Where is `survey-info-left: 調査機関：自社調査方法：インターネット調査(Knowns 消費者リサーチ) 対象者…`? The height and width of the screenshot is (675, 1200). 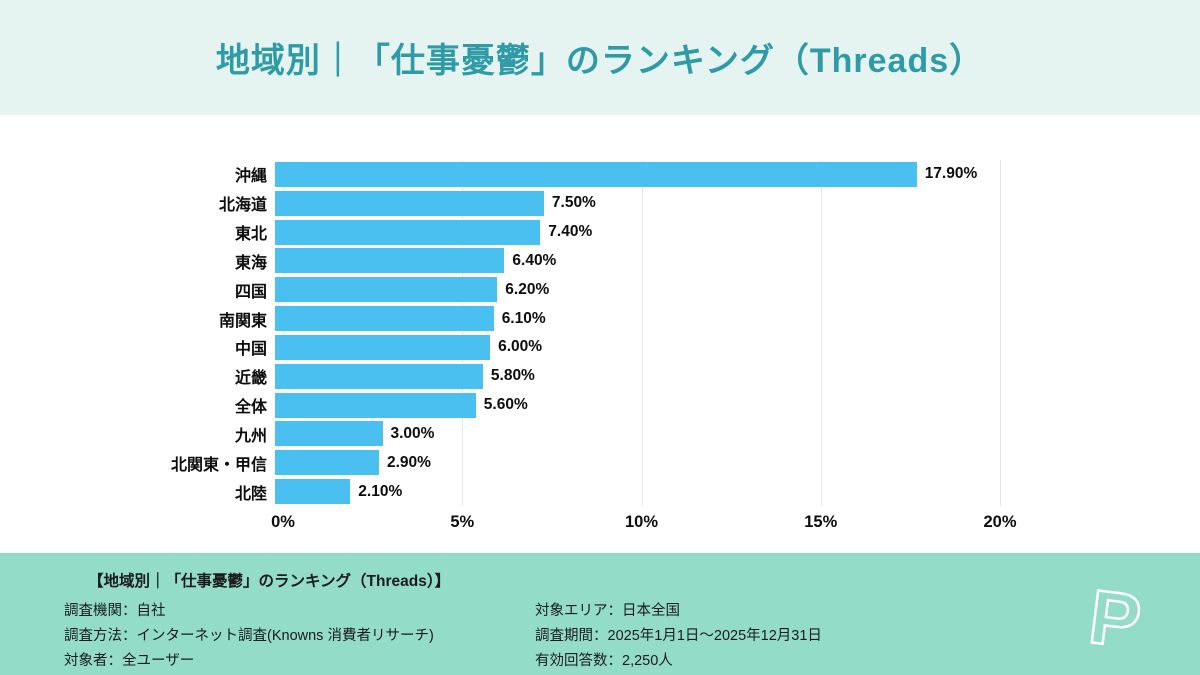 survey-info-left: 調査機関：自社調査方法：インターネット調査(Knowns 消費者リサーチ) 対象者… is located at coordinates (299, 636).